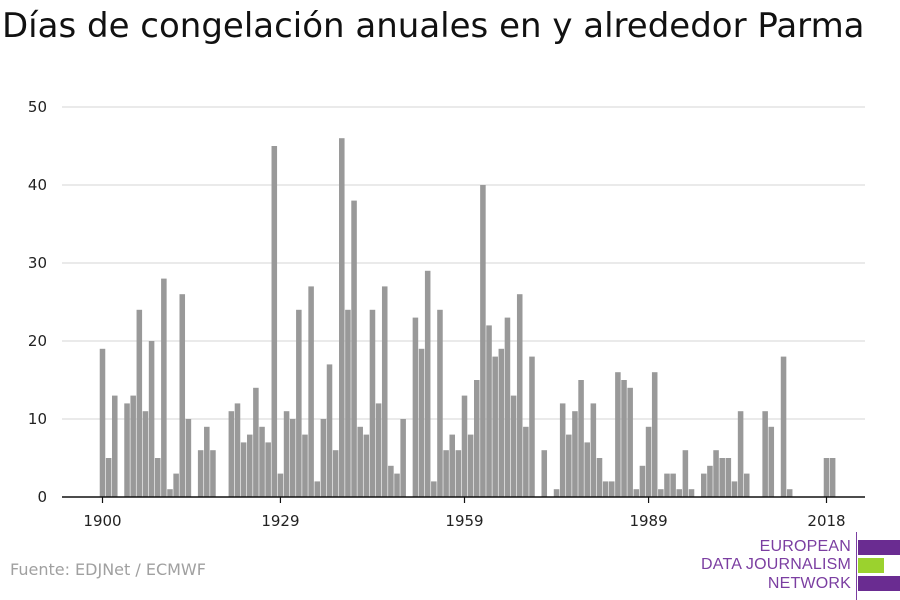 This screenshot has width=900, height=600. I want to click on bar-2019, so click(832, 477).